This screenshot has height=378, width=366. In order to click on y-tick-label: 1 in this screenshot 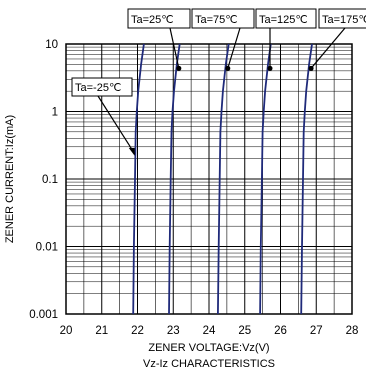, I will do `click(55, 113)`.